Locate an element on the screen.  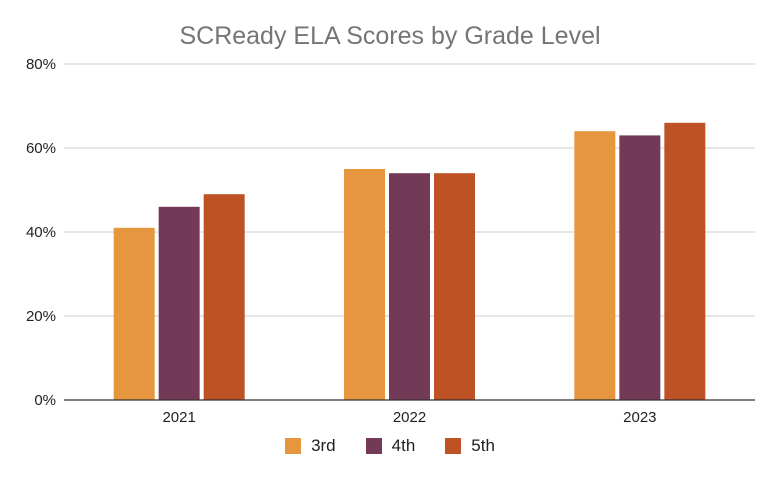
x-tick-label-2022: 2022 is located at coordinates (409, 417).